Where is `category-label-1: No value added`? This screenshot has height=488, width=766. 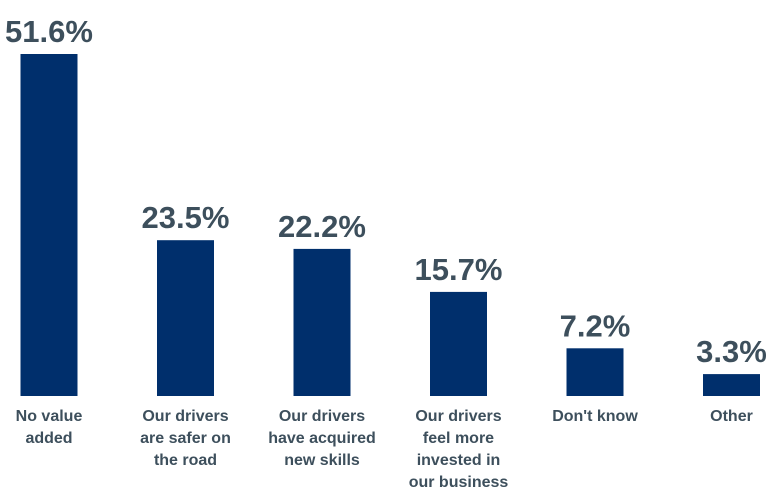 category-label-1: No value added is located at coordinates (49, 427).